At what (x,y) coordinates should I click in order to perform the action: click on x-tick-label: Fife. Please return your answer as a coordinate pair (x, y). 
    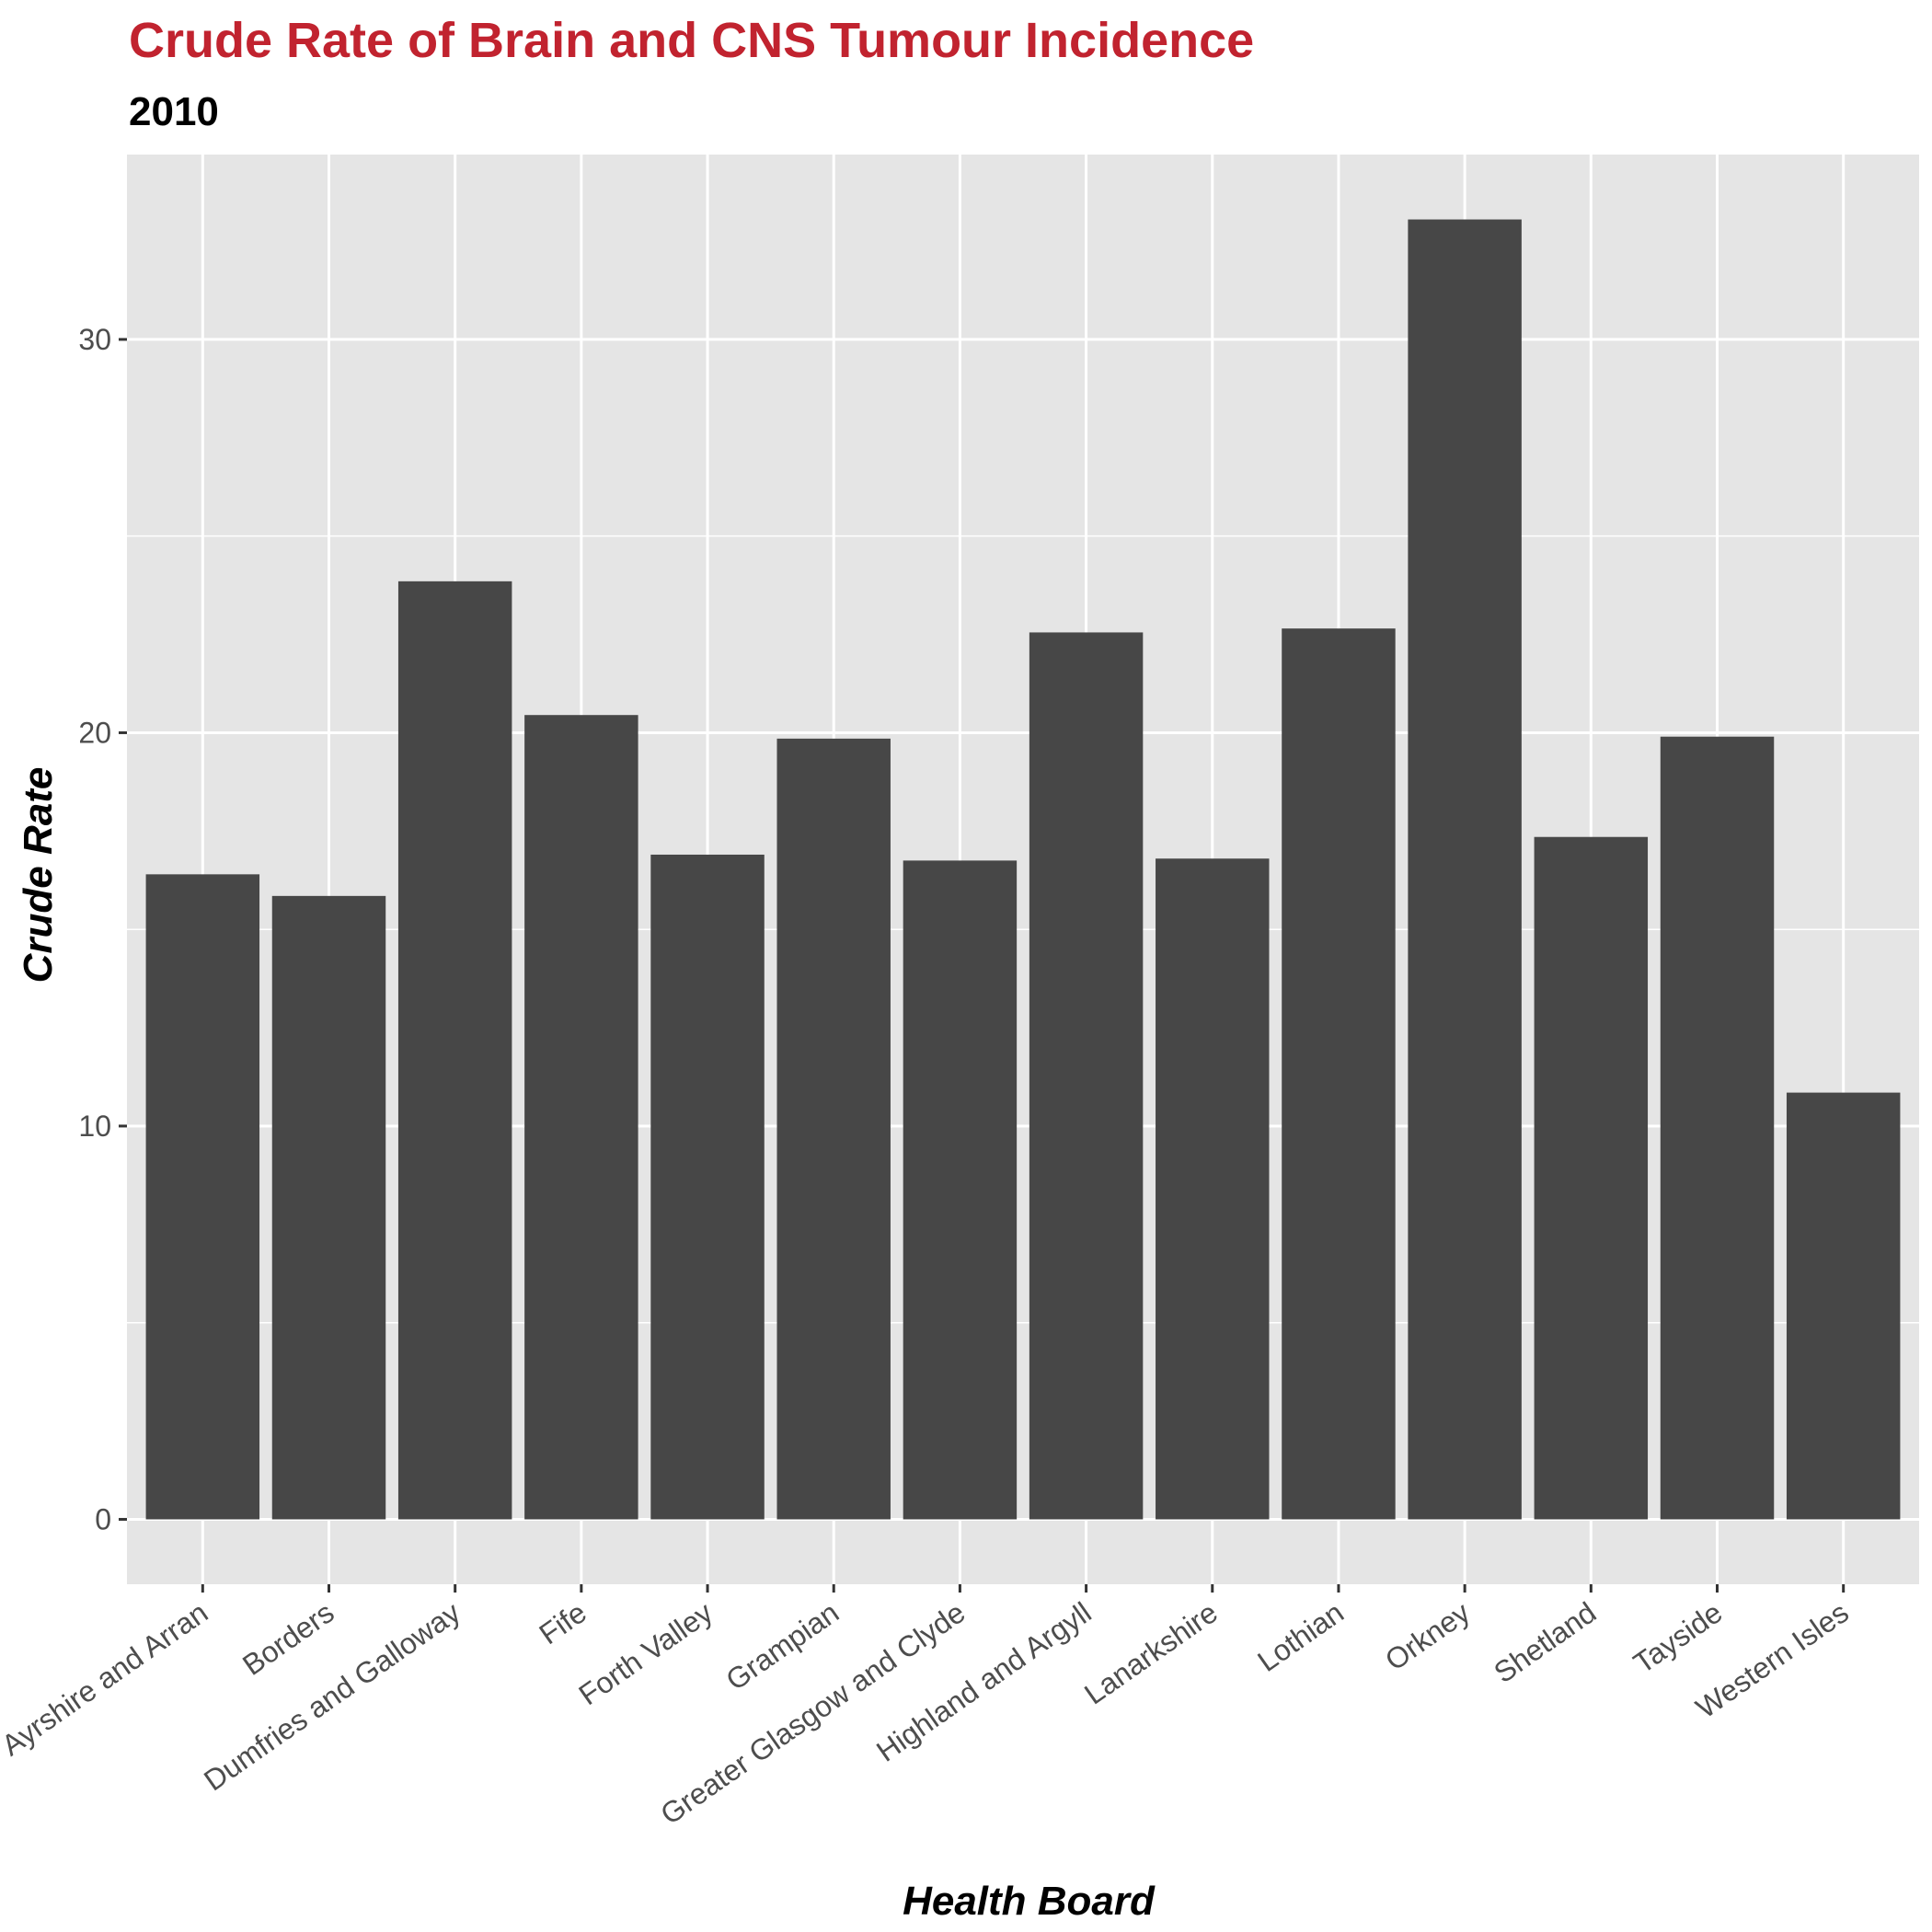
    Looking at the image, I should click on (563, 1622).